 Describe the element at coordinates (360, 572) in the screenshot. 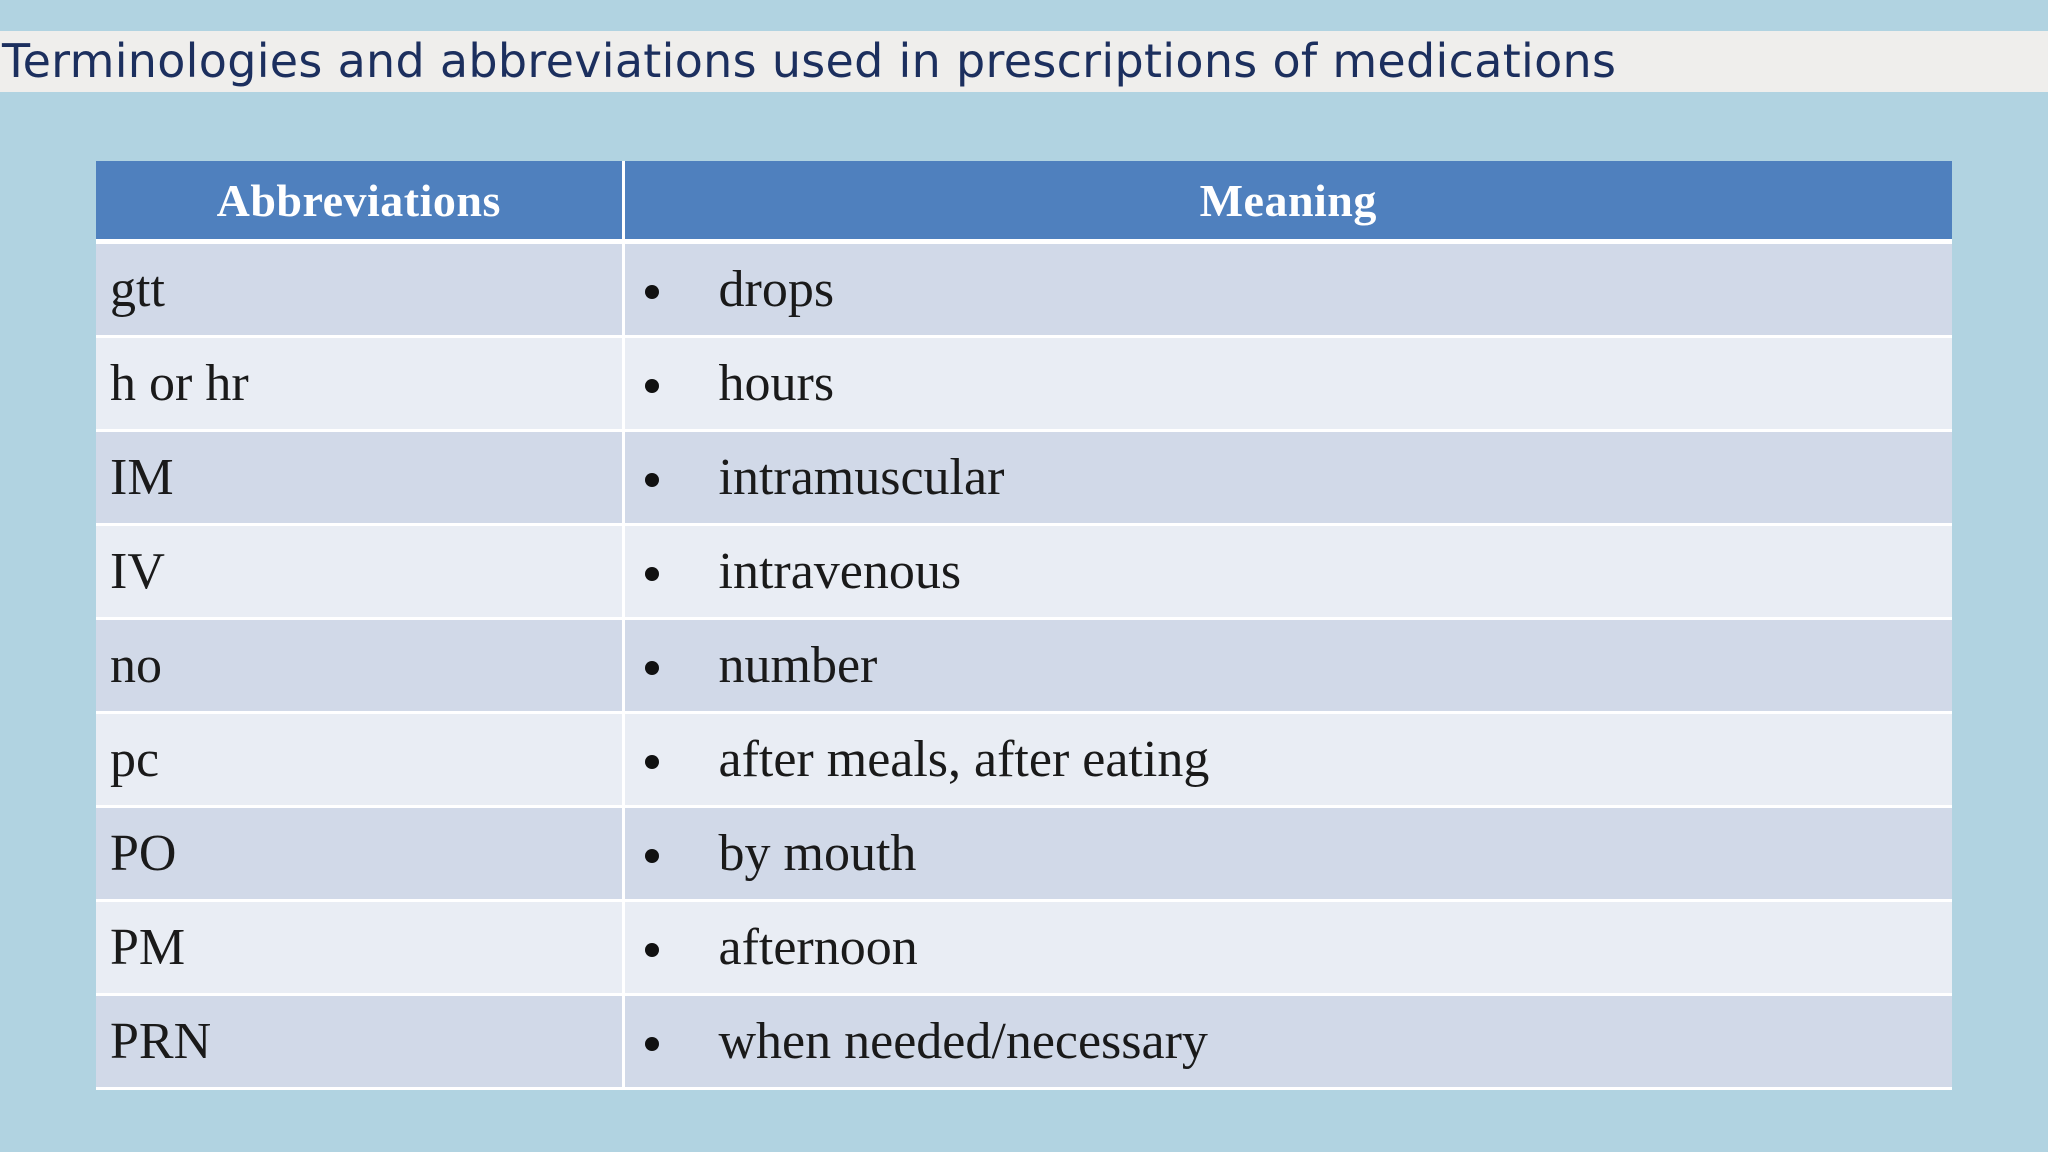

I see `abbreviation-cell: IV` at that location.